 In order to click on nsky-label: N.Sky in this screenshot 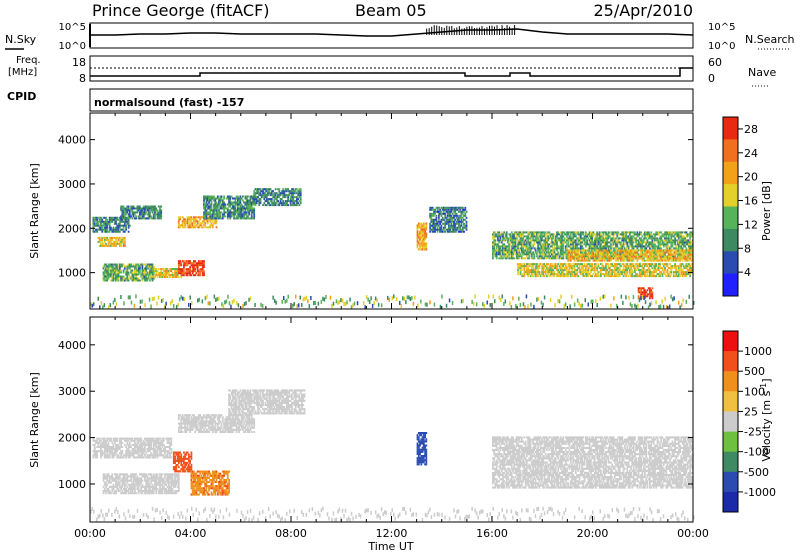, I will do `click(21, 39)`.